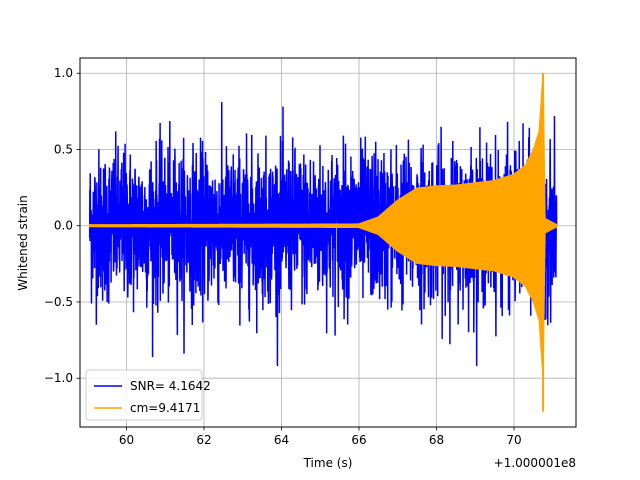 This screenshot has width=640, height=480. What do you see at coordinates (58, 302) in the screenshot?
I see `y-tick-label: −0.5` at bounding box center [58, 302].